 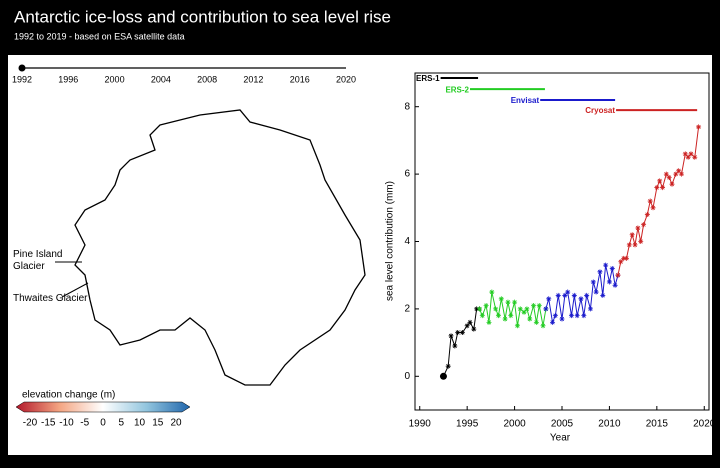 What do you see at coordinates (514, 424) in the screenshot?
I see `x-tick-label: 2000` at bounding box center [514, 424].